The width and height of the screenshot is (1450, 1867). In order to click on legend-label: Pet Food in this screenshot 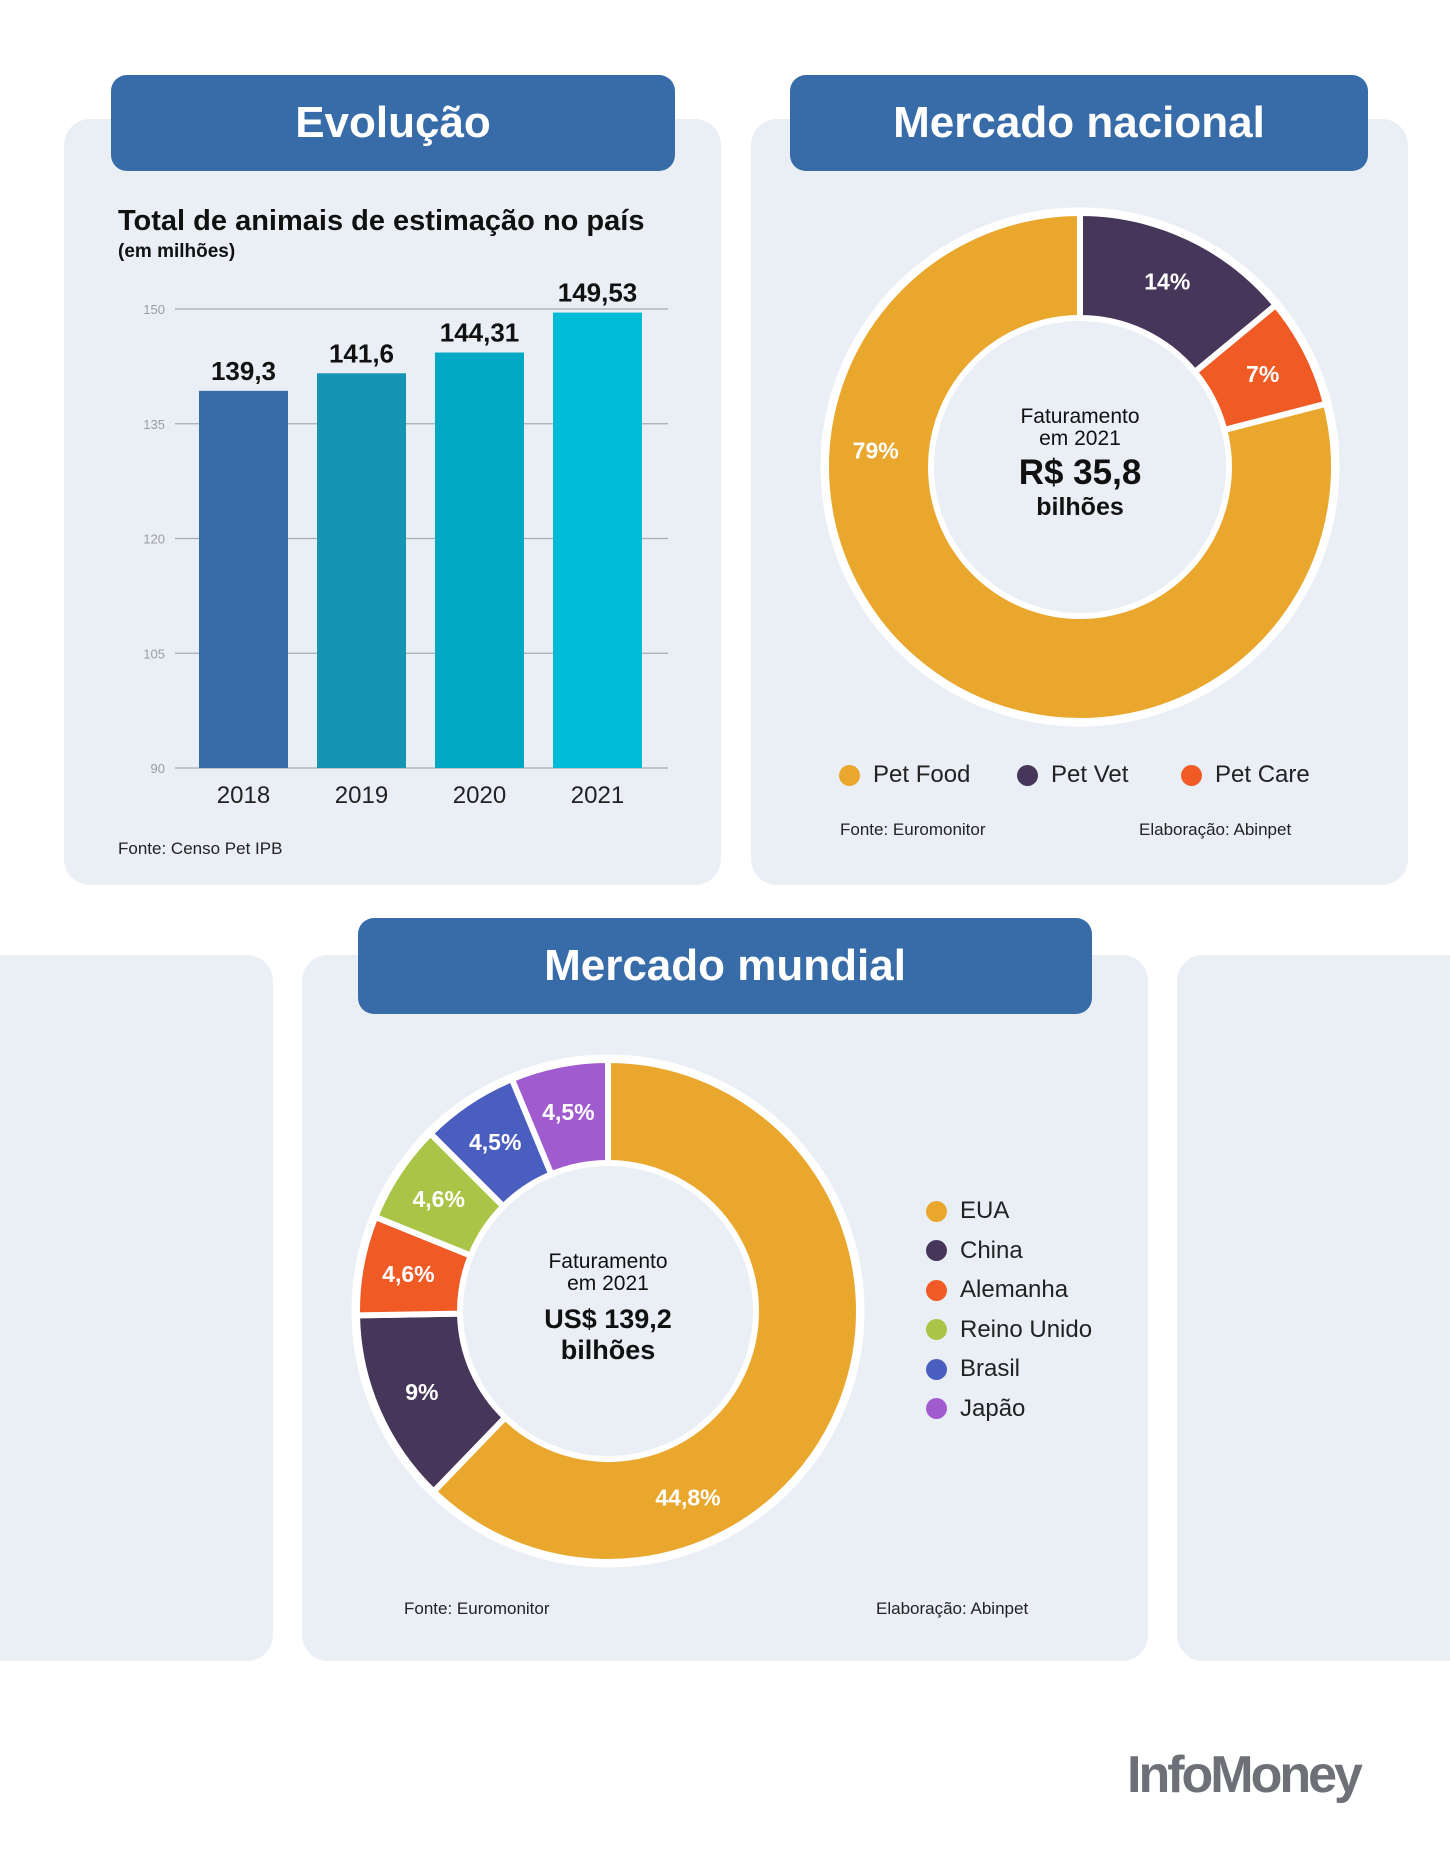, I will do `click(922, 774)`.